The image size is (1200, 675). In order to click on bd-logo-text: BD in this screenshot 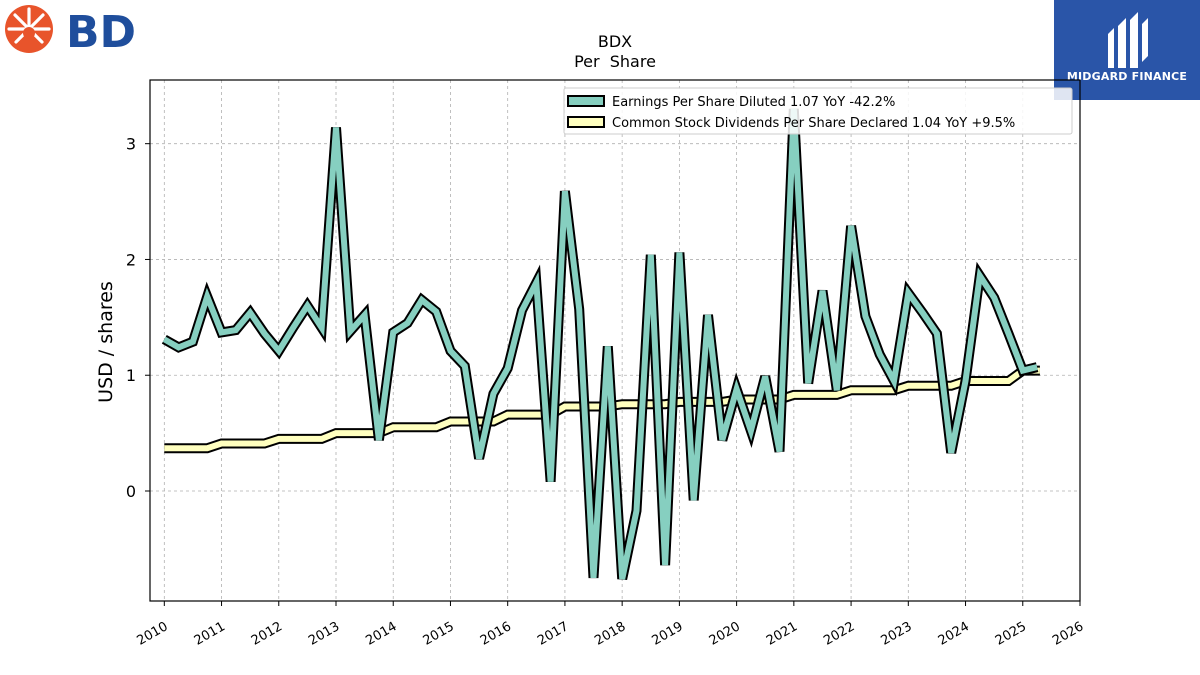, I will do `click(101, 31)`.